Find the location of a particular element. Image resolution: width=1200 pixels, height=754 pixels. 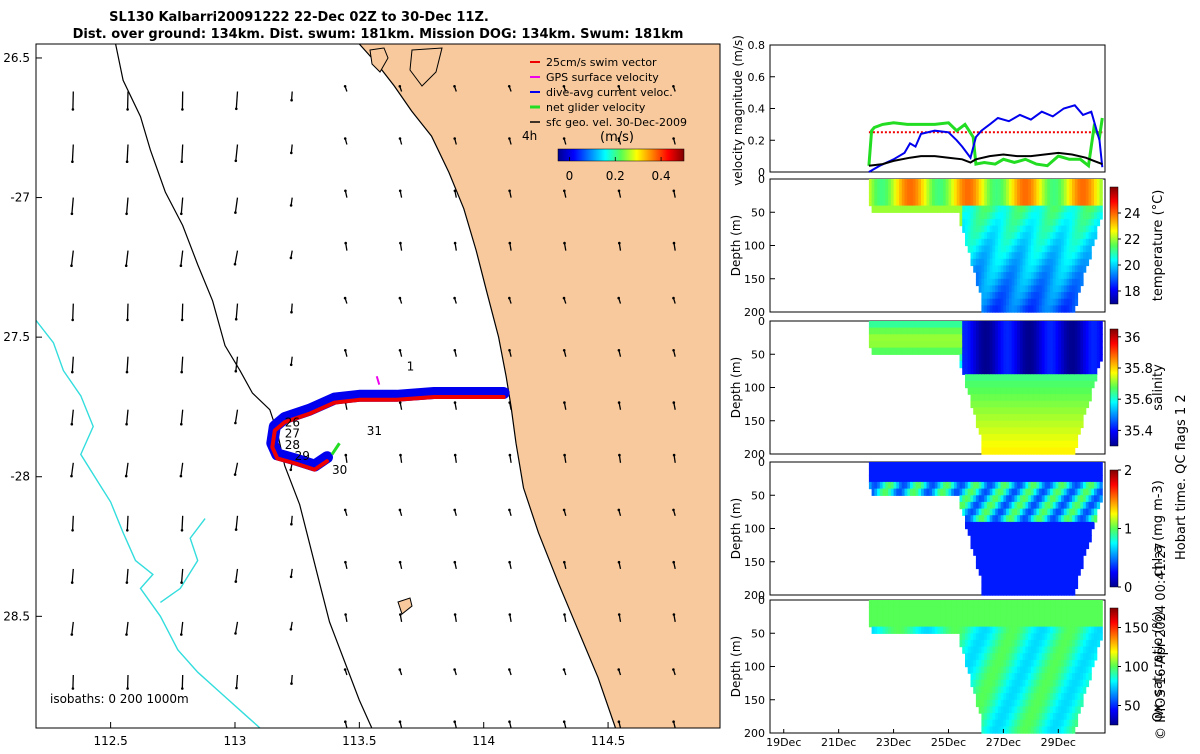

colorbar-tick-label: 0.2 is located at coordinates (615, 176).